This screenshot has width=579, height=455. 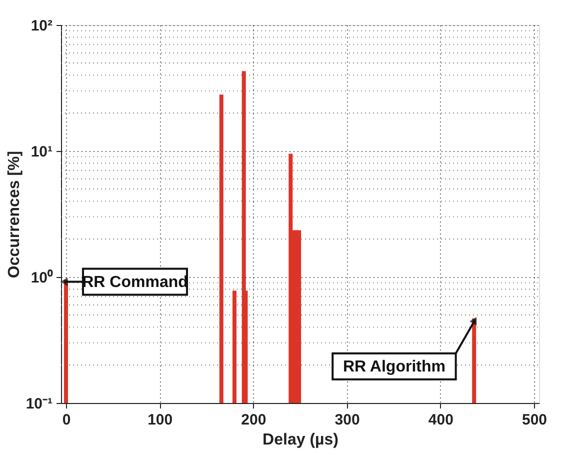 I want to click on y-tick-label: 10⁰, so click(x=42, y=277).